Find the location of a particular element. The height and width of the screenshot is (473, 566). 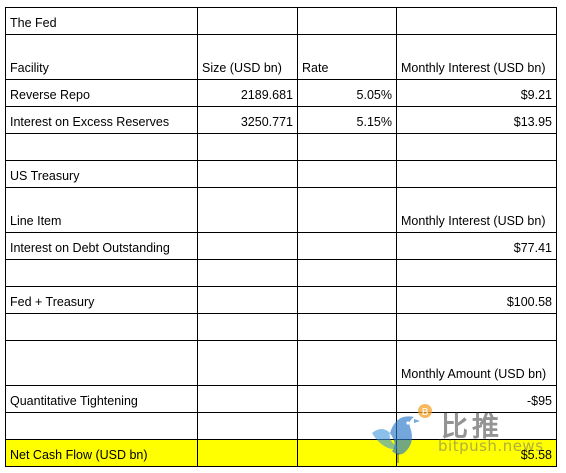

table-cell: Quantitative Tightening is located at coordinates (101, 399).